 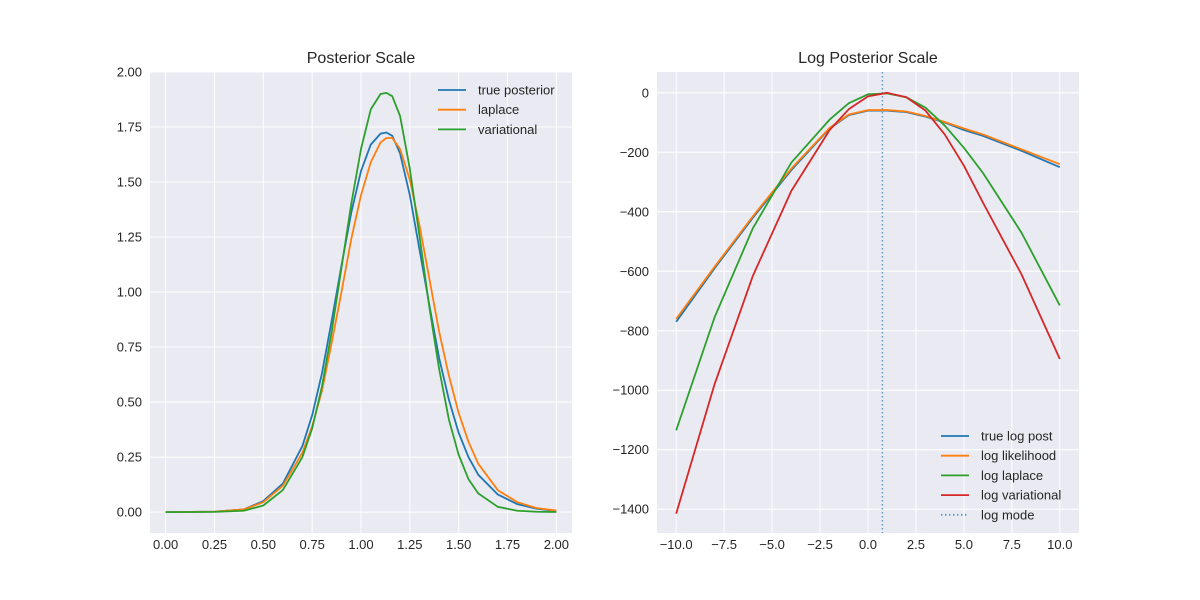 I want to click on y-tick-label: 0.50, so click(x=129, y=402).